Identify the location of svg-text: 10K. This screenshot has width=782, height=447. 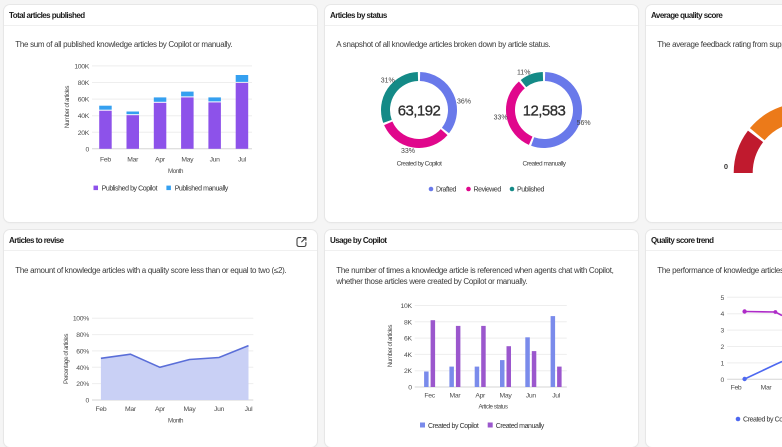
(406, 306).